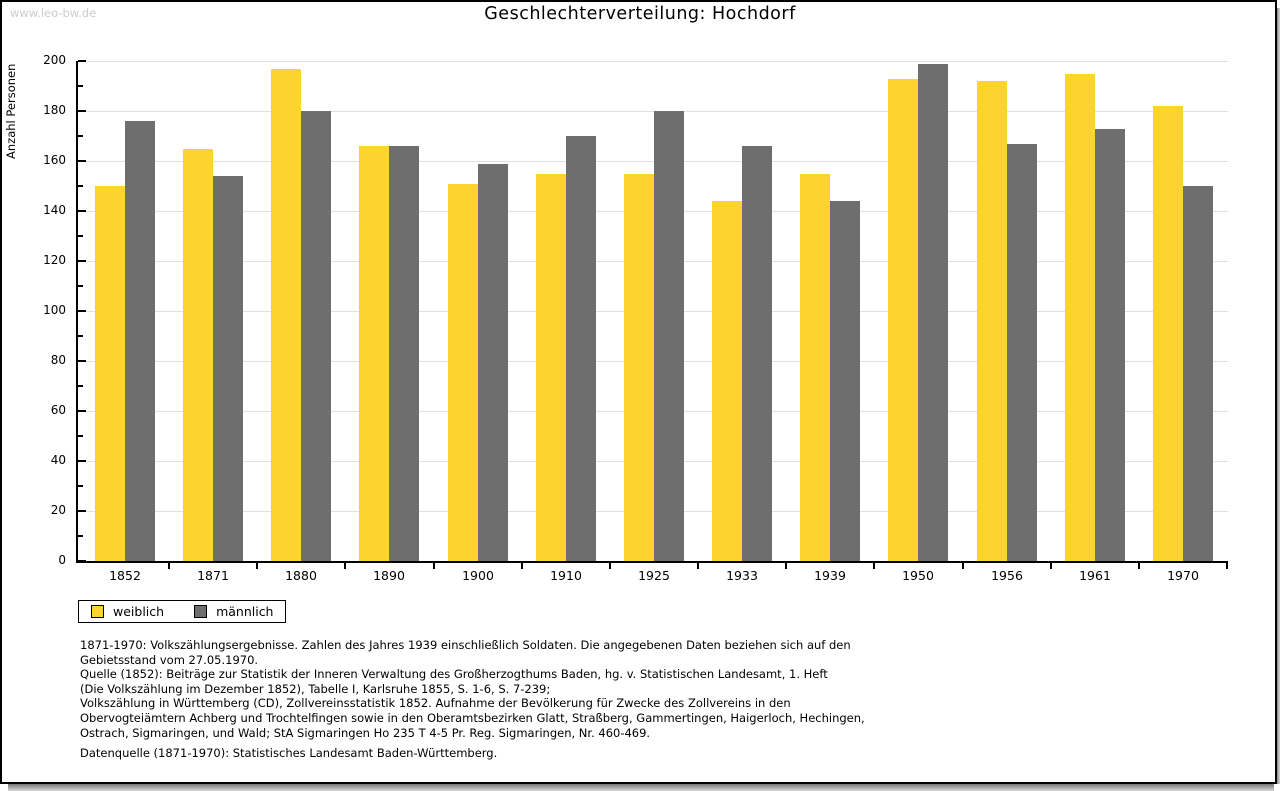 This screenshot has width=1280, height=791. I want to click on x-tick-label: 1950, so click(918, 575).